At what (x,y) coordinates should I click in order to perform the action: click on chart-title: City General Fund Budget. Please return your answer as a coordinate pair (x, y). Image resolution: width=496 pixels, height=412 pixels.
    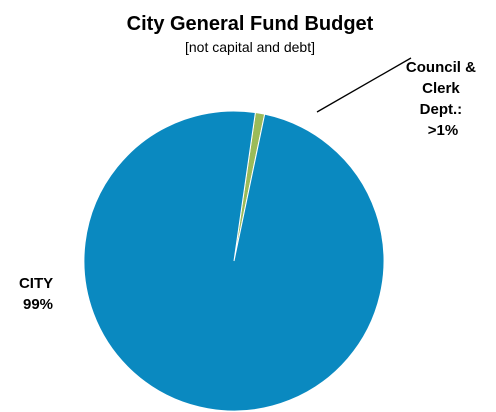
    Looking at the image, I should click on (250, 24).